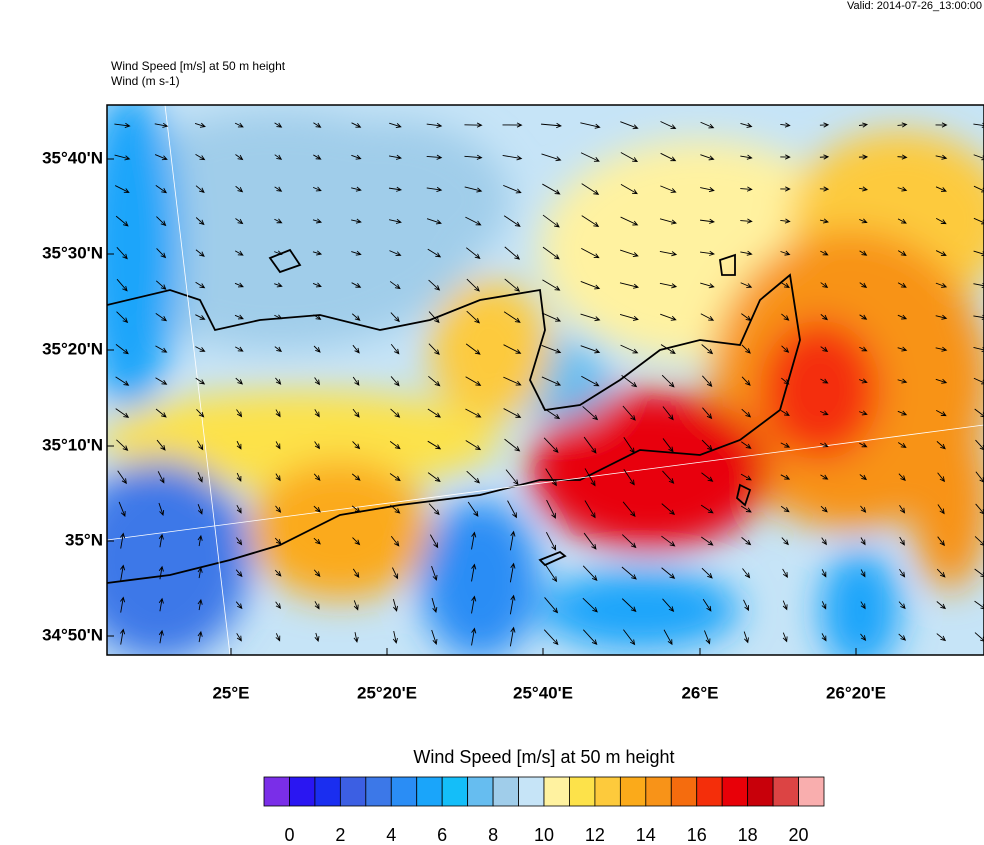  I want to click on subtitle: Wind (m s-1), so click(145, 81).